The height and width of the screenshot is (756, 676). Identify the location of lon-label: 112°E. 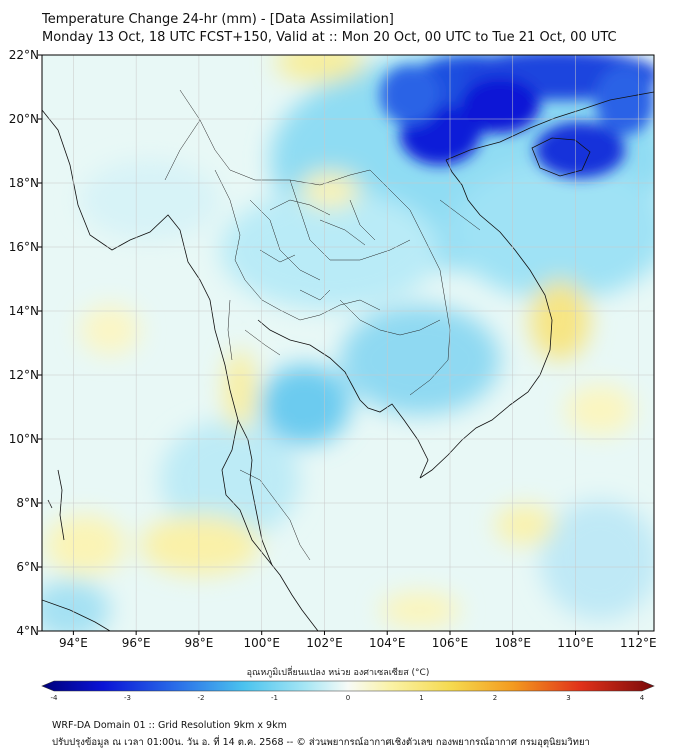
(638, 643).